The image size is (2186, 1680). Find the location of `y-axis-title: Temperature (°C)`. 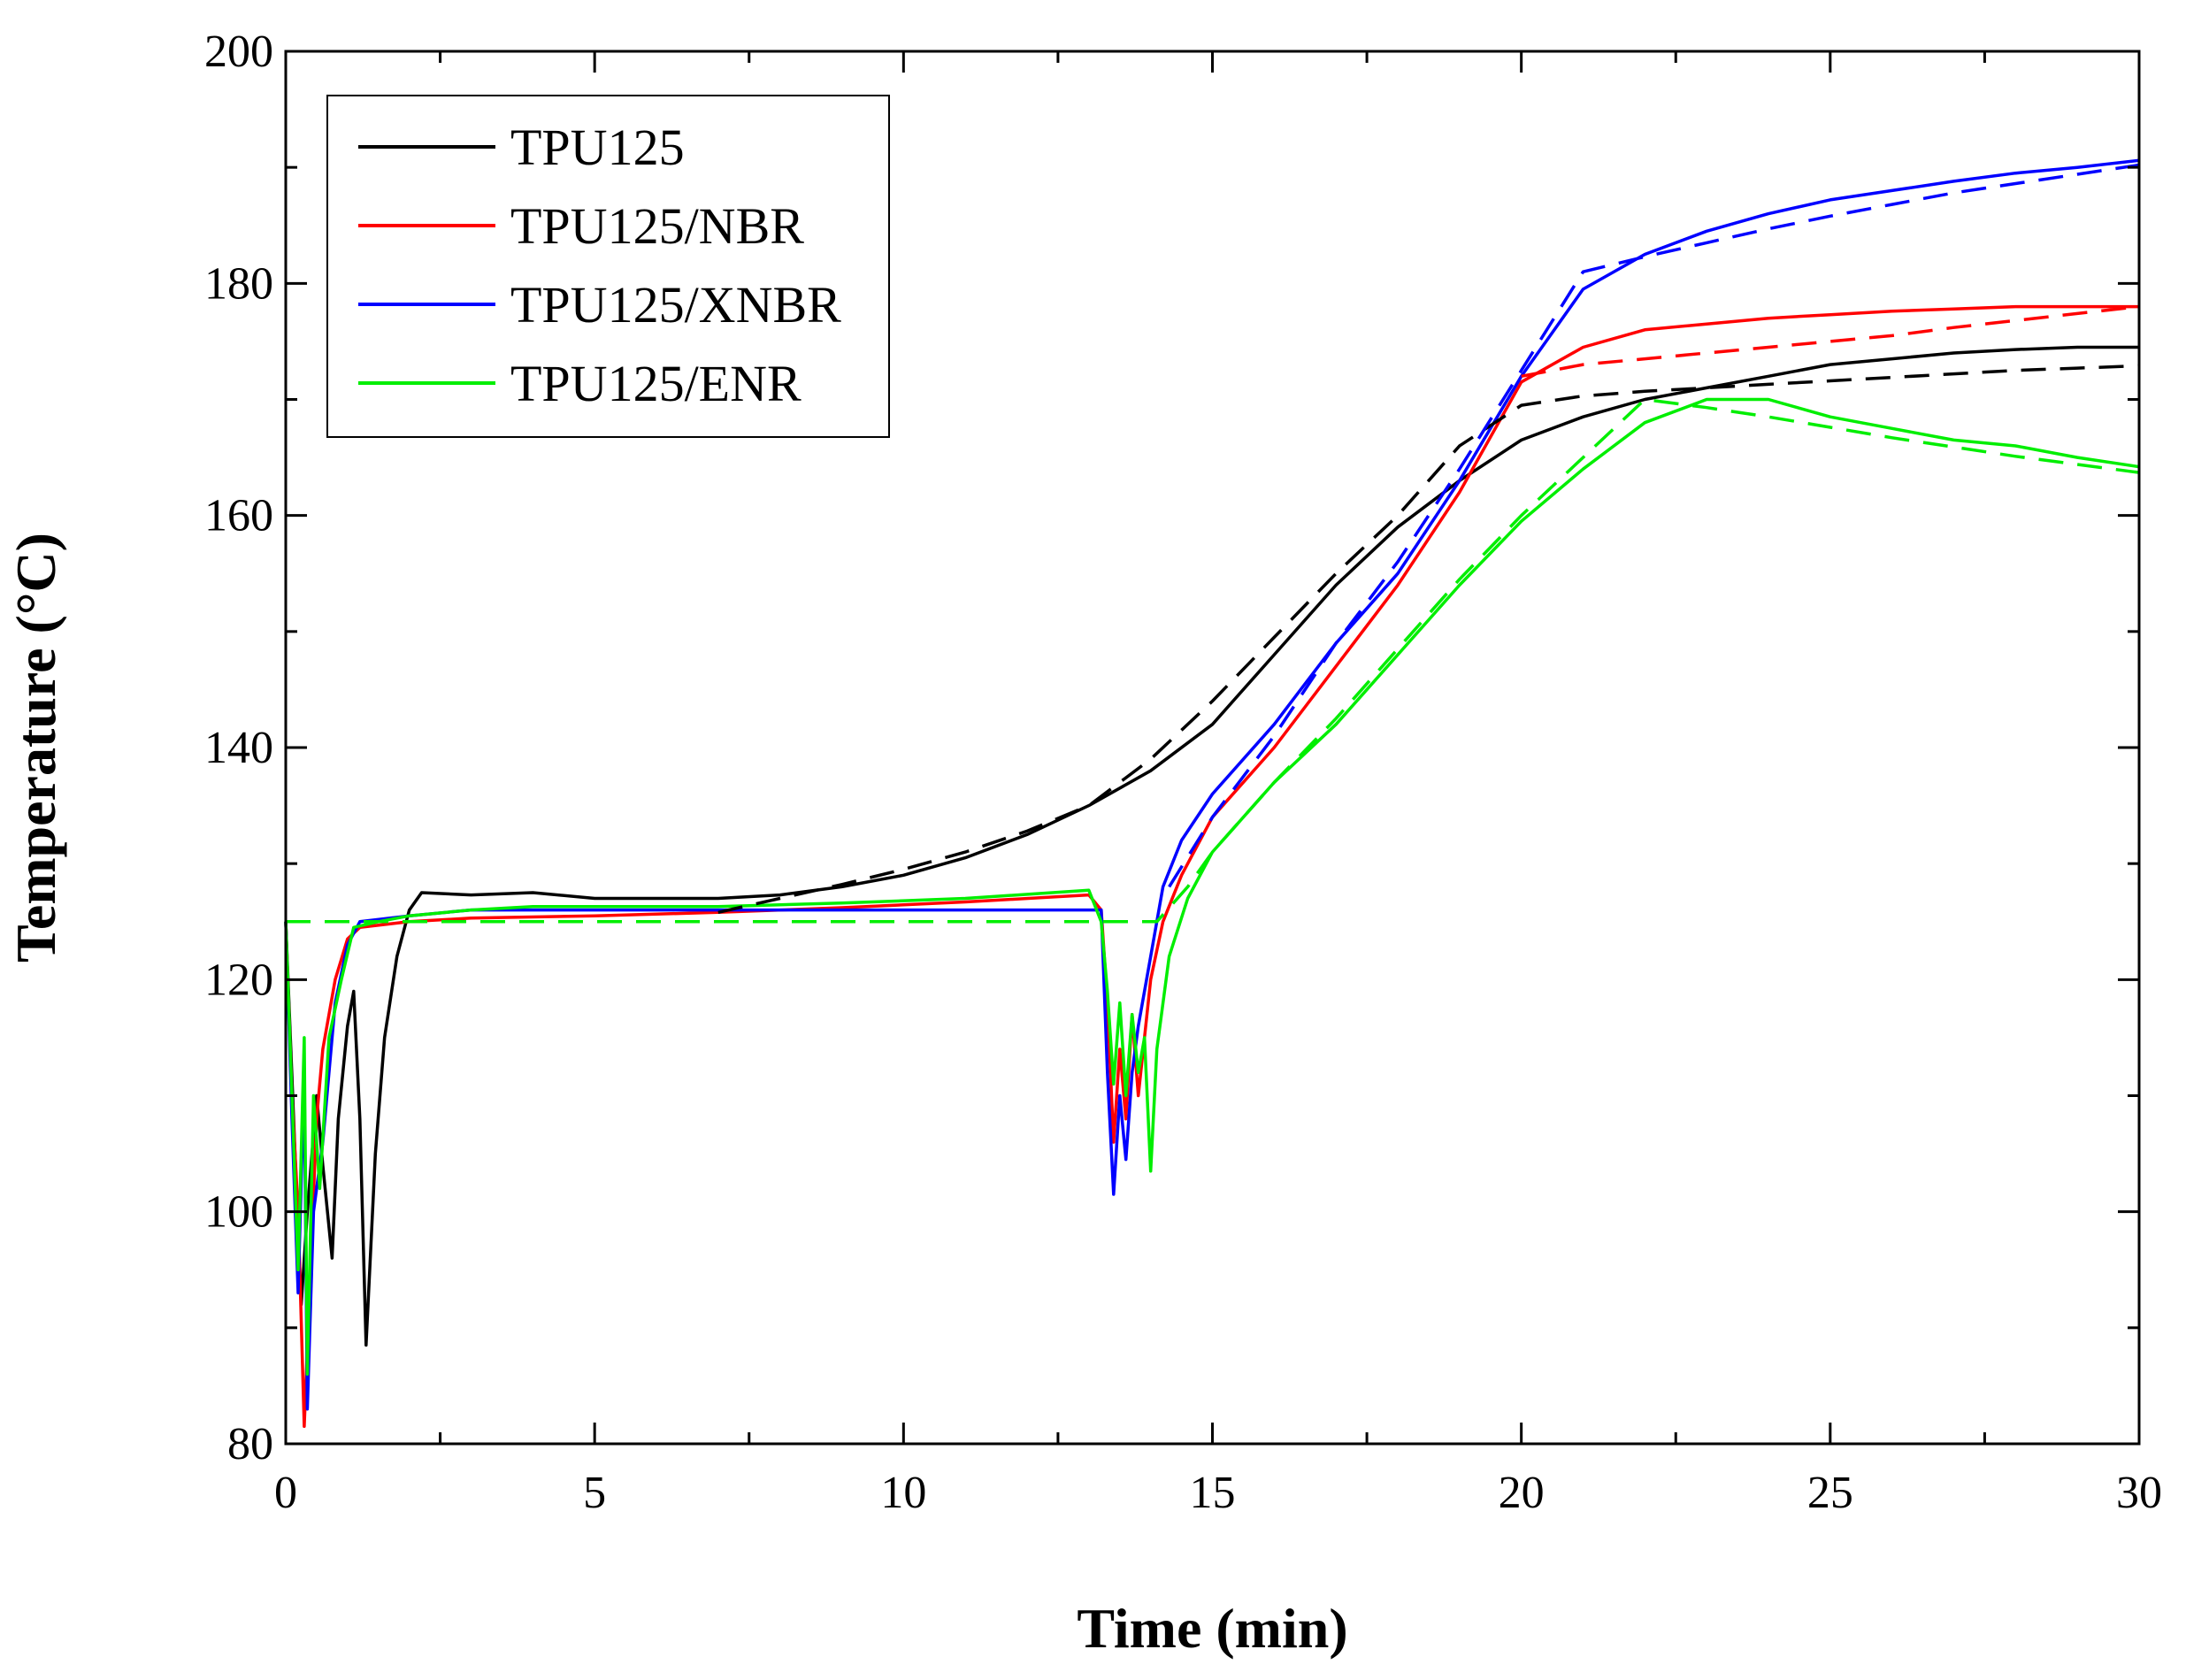

y-axis-title: Temperature (°C) is located at coordinates (35, 748).